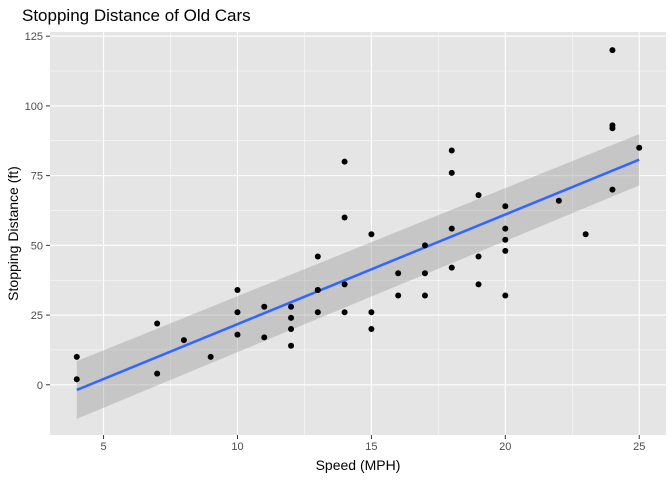  What do you see at coordinates (37, 177) in the screenshot?
I see `y-tick-label: 75` at bounding box center [37, 177].